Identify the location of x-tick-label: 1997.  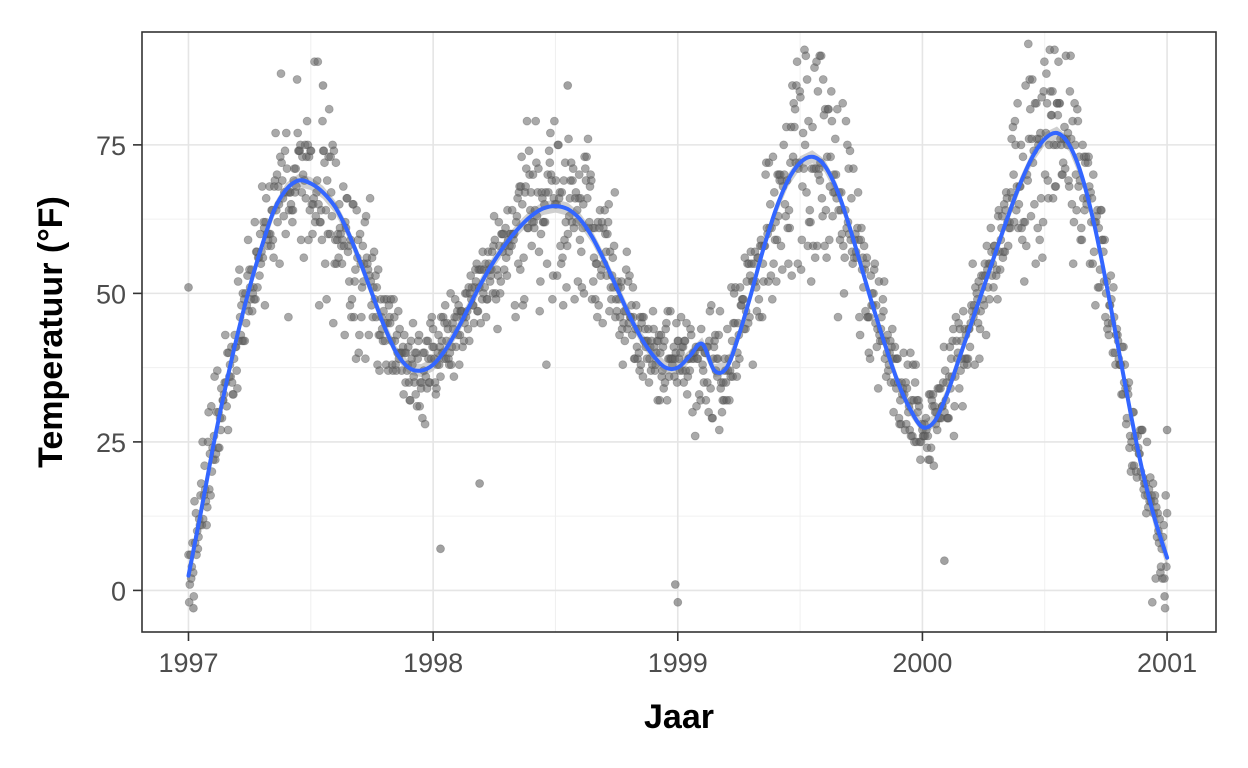
(188, 663).